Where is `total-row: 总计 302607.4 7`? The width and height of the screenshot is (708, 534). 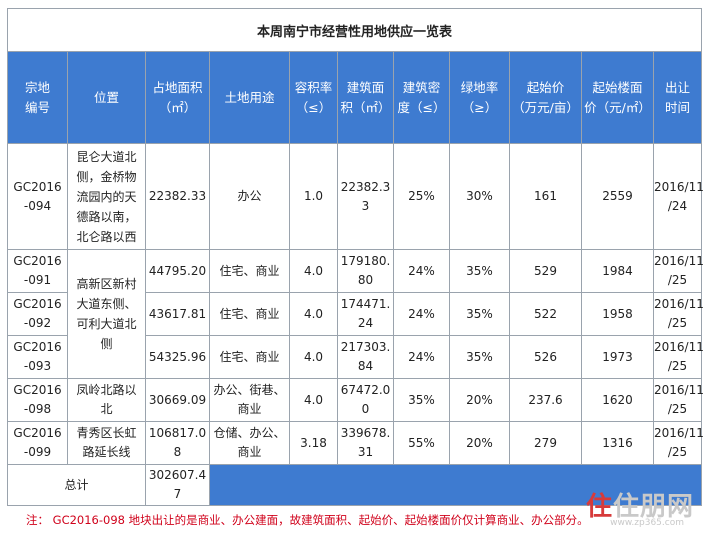
total-row: 总计 302607.4 7 is located at coordinates (355, 485).